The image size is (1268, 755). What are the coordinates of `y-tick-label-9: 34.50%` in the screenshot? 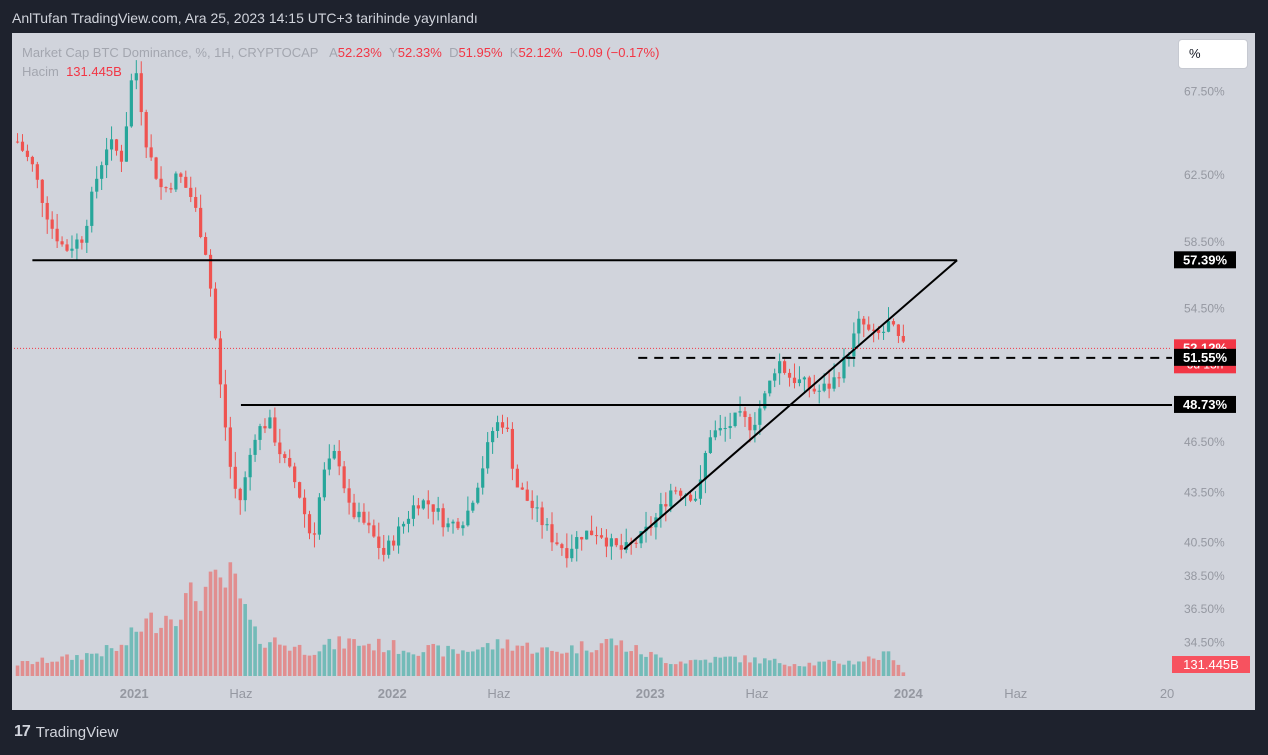 It's located at (1204, 643).